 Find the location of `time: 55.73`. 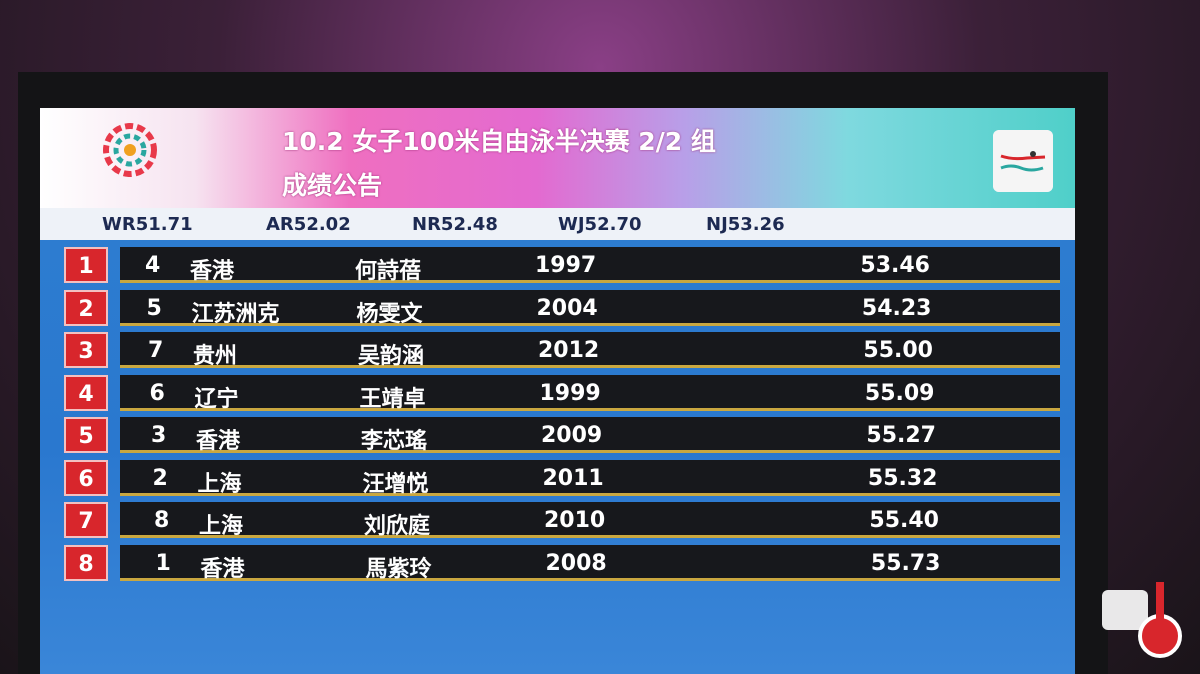

time: 55.73 is located at coordinates (905, 563).